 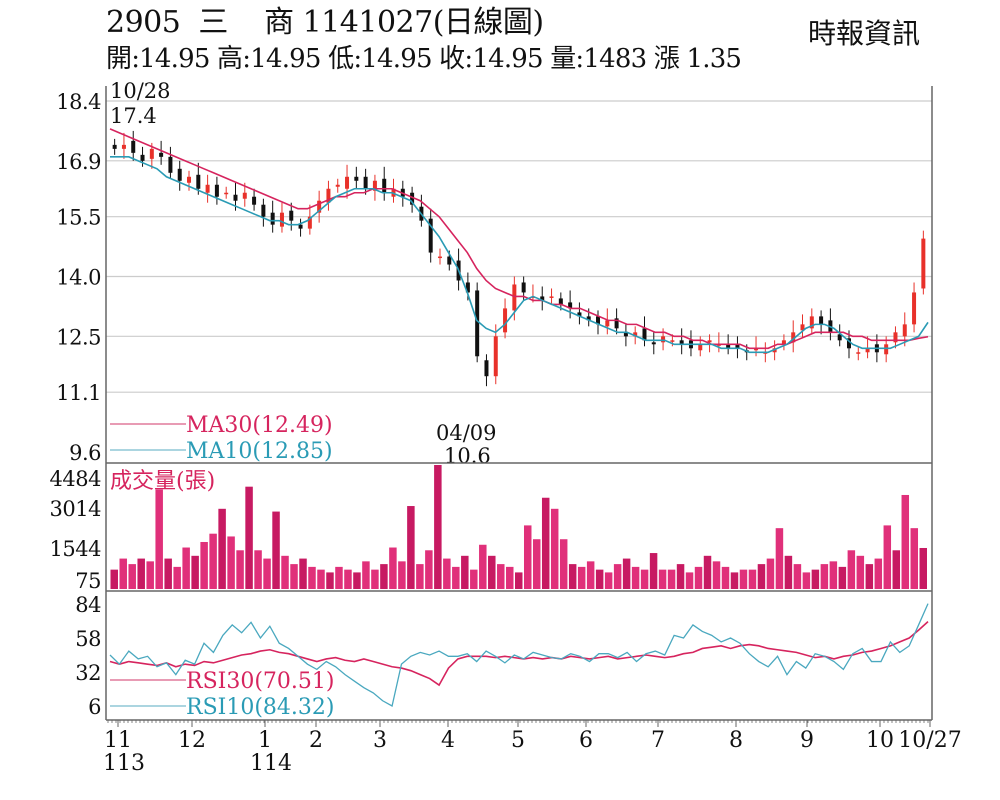 I want to click on low-value-annotation: 10.6, so click(x=467, y=456).